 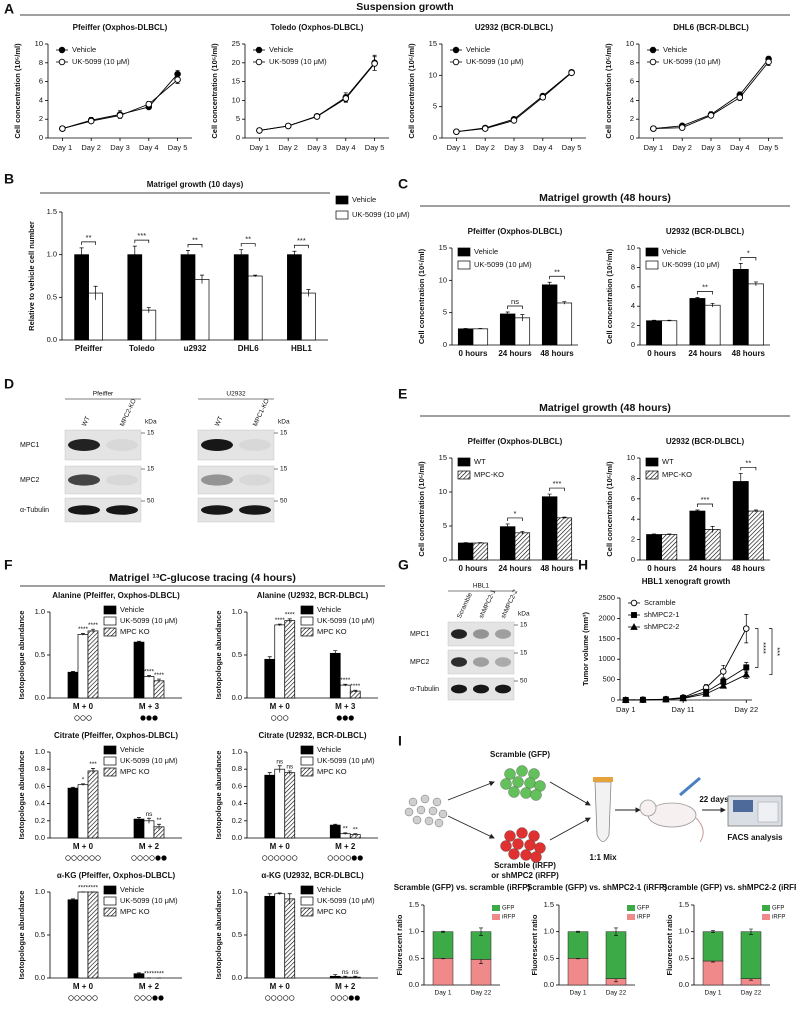 What do you see at coordinates (120, 27) in the screenshot?
I see `chart-title: Pfeiffer (Oxphos-DLBCL)` at bounding box center [120, 27].